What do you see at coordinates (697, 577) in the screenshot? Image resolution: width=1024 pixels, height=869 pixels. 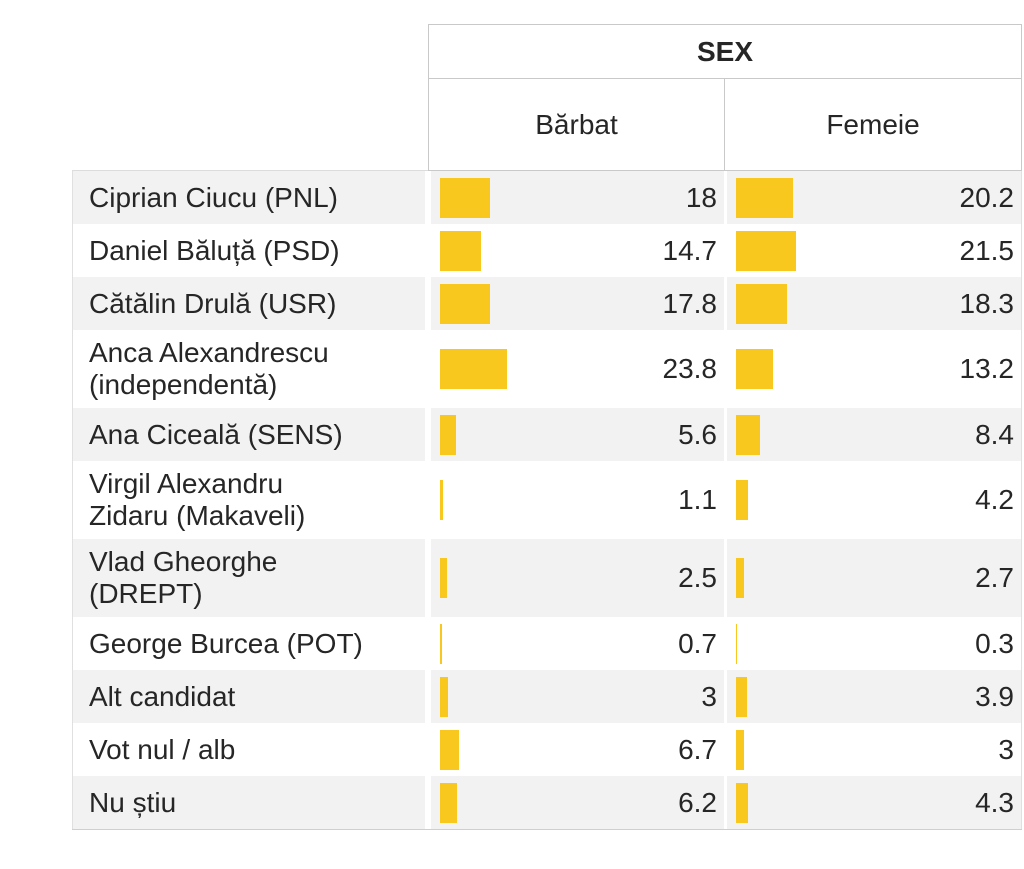 I see `bar-value: 2.5` at bounding box center [697, 577].